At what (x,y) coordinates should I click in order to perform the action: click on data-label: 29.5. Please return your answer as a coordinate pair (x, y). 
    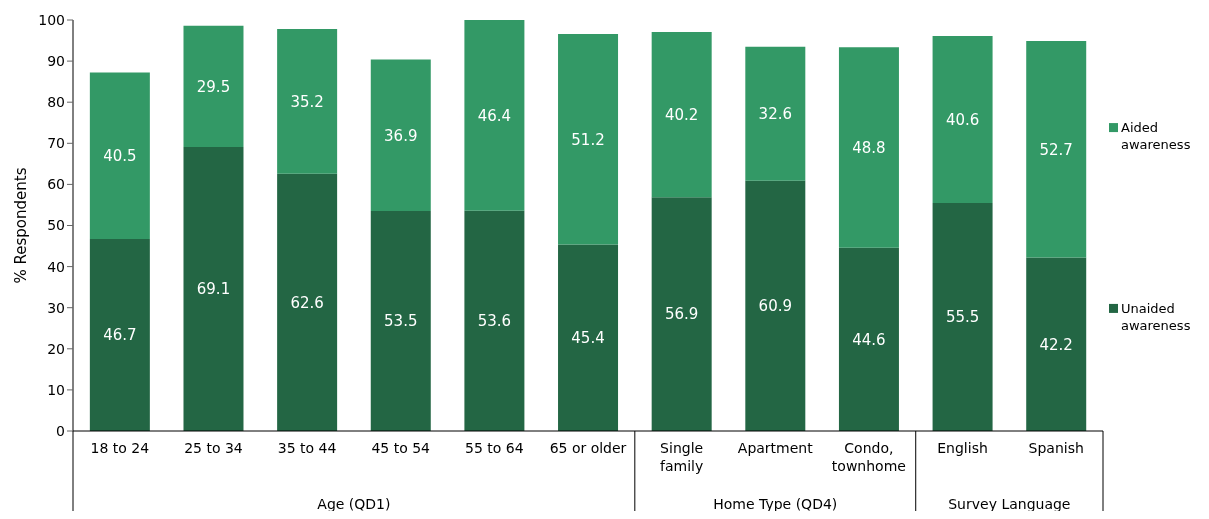
    Looking at the image, I should click on (213, 86).